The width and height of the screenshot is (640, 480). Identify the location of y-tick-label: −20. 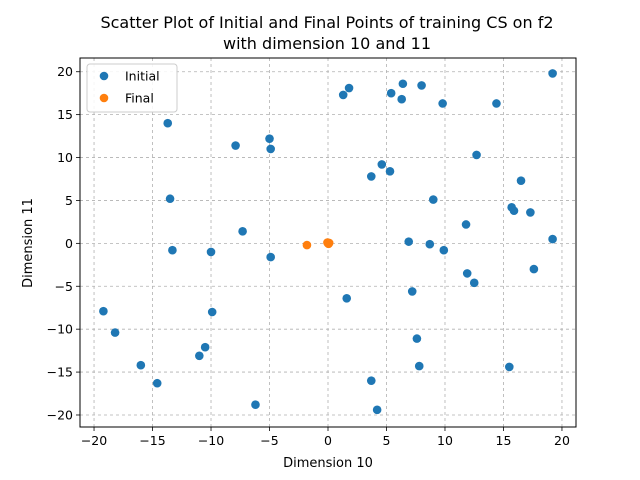
(60, 414).